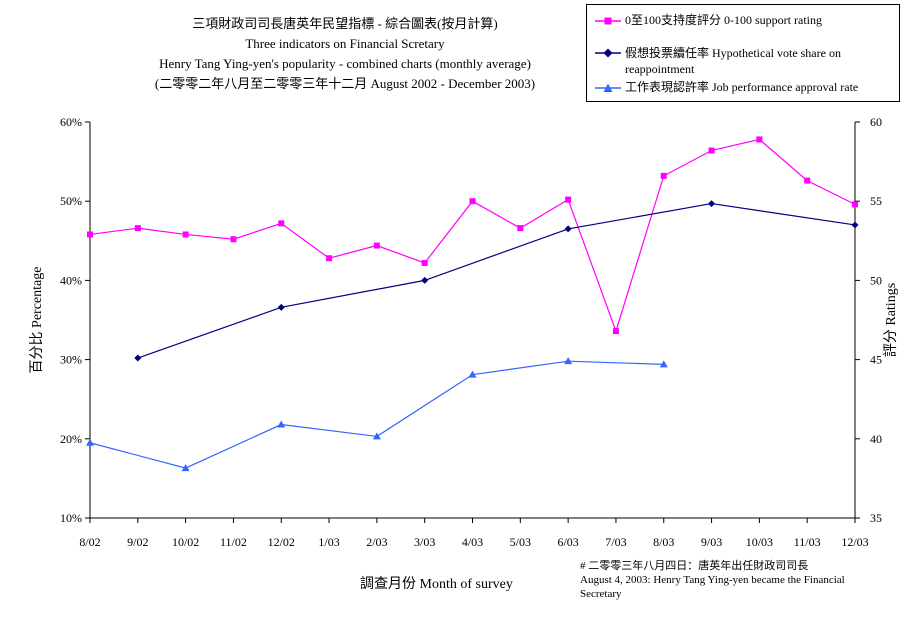 The image size is (911, 623). What do you see at coordinates (876, 518) in the screenshot?
I see `y-right-tick-label: 35` at bounding box center [876, 518].